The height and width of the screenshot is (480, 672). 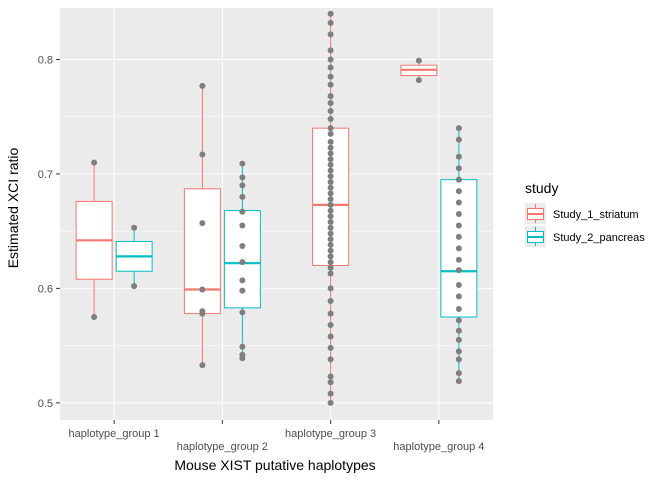 I want to click on y-tick-label: 0.5, so click(x=45, y=404).